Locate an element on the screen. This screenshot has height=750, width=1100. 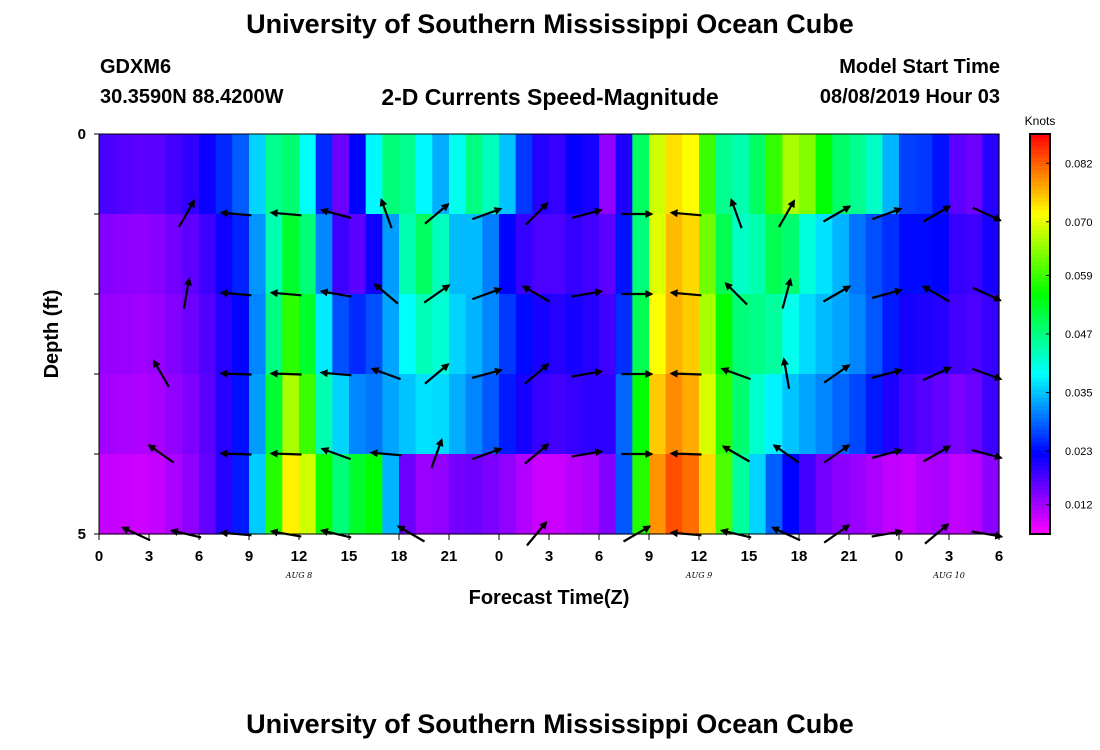
x-tick-label: 3 is located at coordinates (149, 556).